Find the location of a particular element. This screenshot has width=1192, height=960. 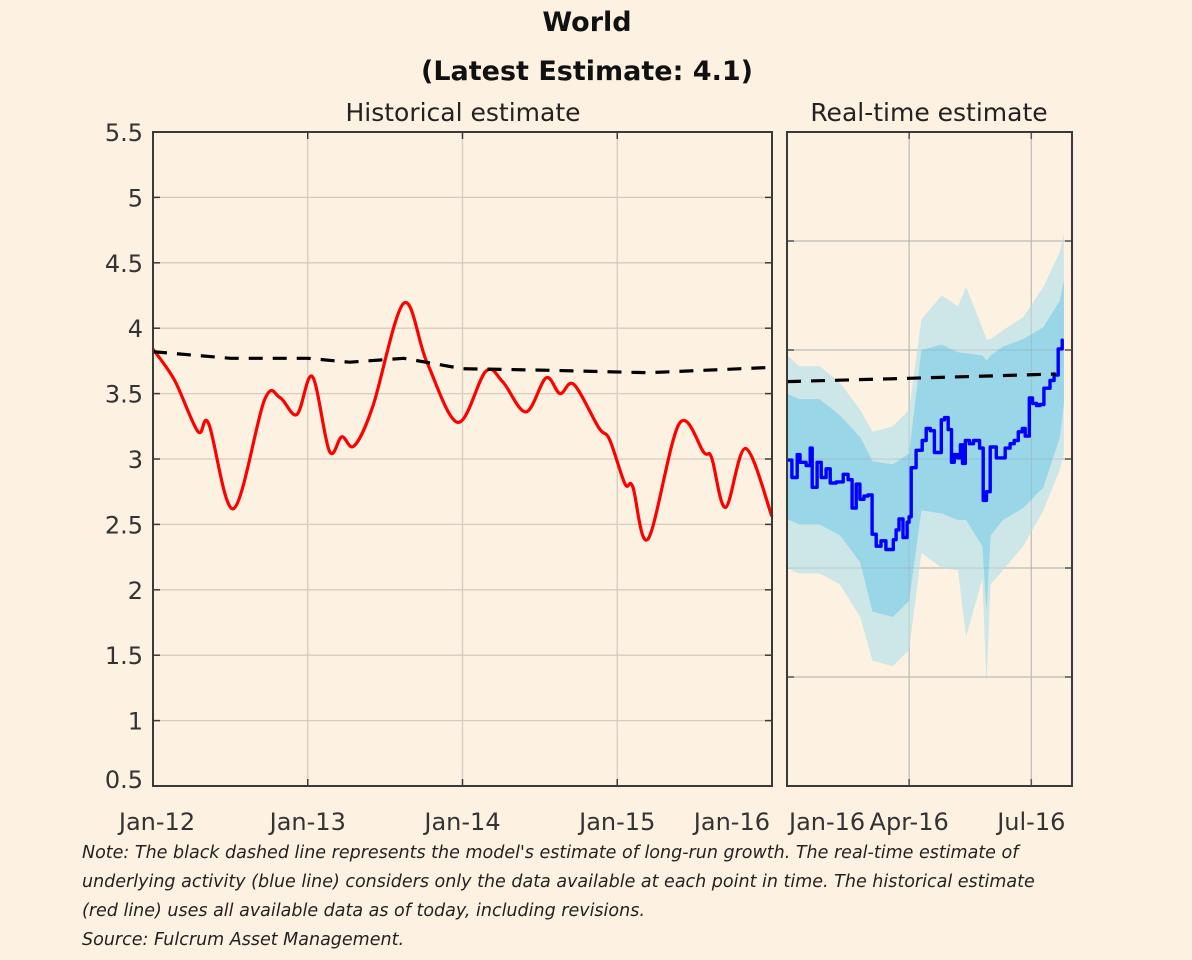

inner-uncertainty-band is located at coordinates (925, 448).